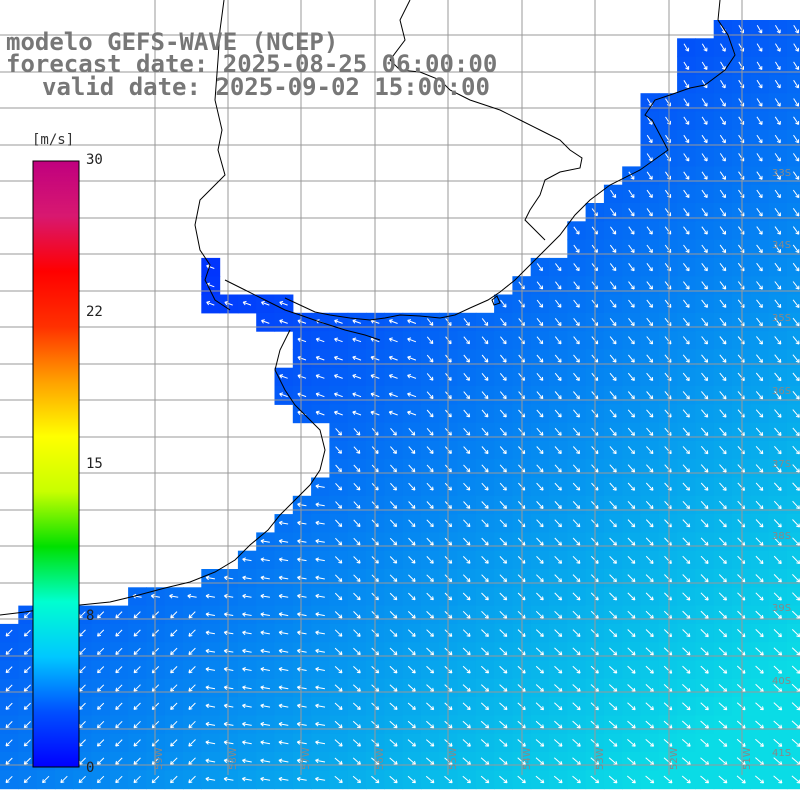 This screenshot has height=800, width=800. Describe the element at coordinates (266, 87) in the screenshot. I see `title-valid-date: valid date: 2025-09-02 15:00:00` at that location.